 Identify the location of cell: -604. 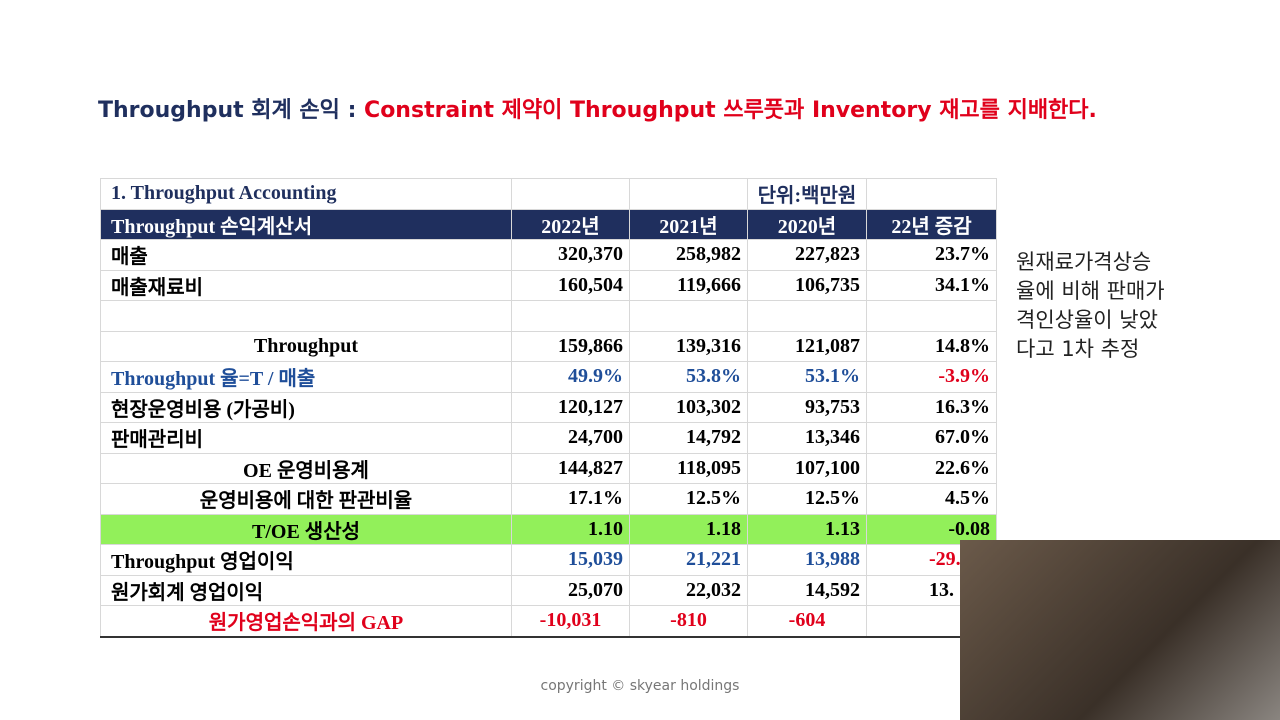
(807, 621).